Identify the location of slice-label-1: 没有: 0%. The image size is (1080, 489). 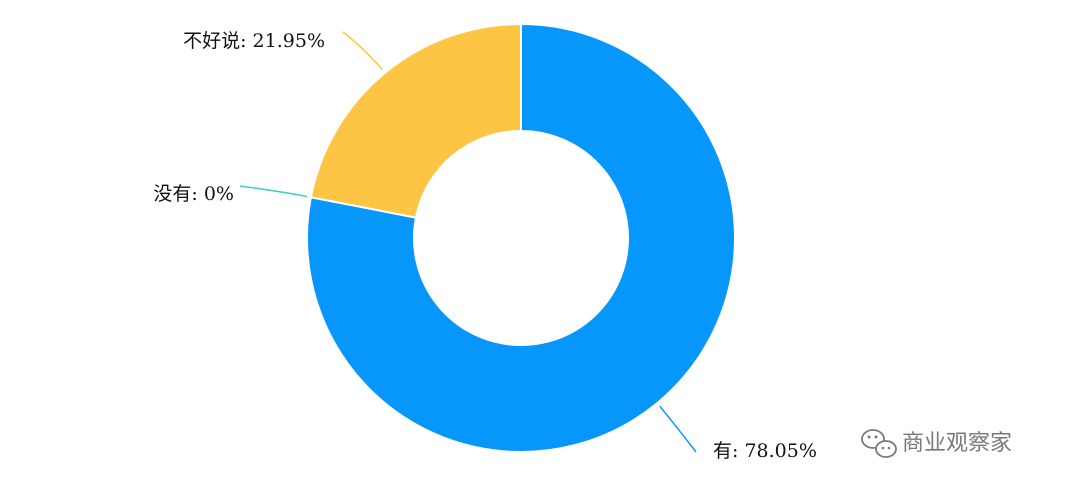
(193, 194).